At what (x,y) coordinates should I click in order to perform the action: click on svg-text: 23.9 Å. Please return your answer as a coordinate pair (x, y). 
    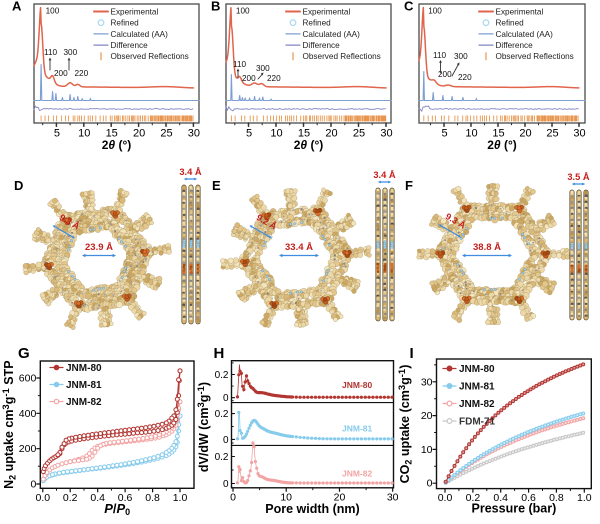
    Looking at the image, I should click on (99, 247).